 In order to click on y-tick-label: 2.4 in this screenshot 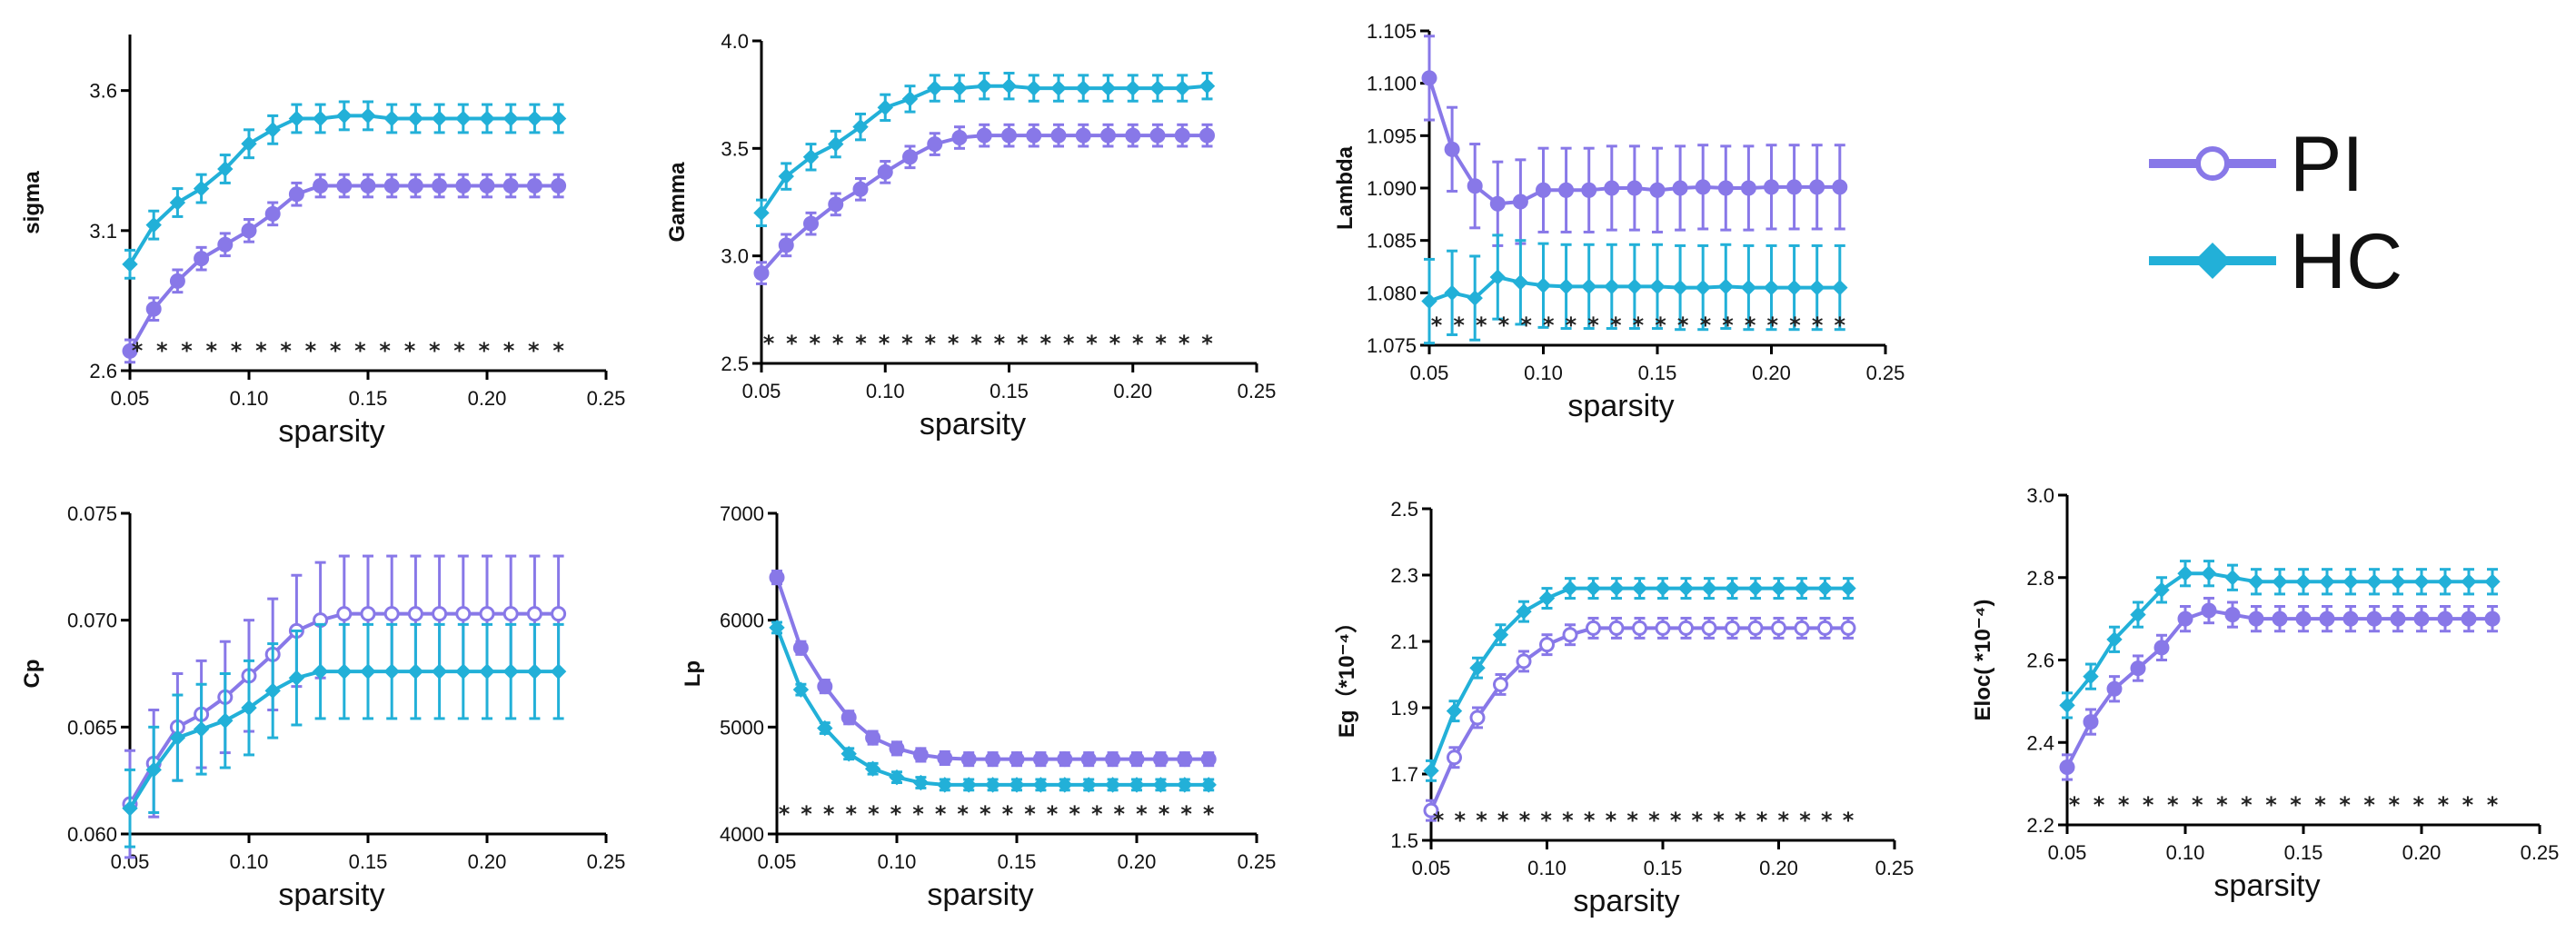, I will do `click(2040, 742)`.